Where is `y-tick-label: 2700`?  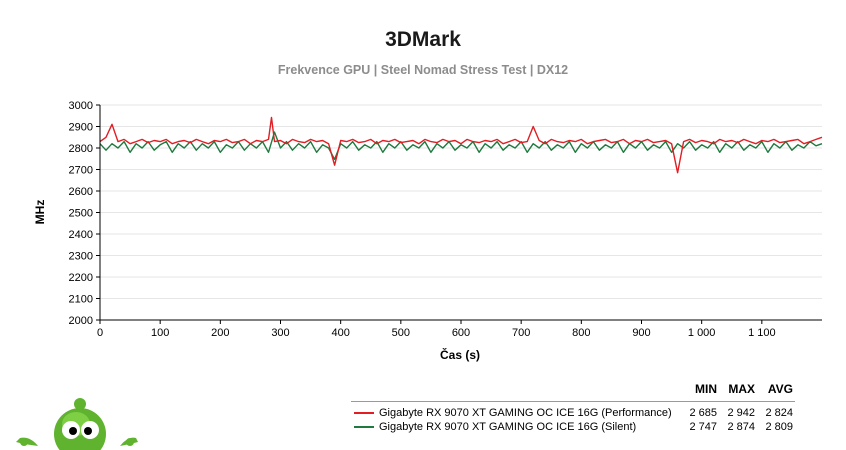 y-tick-label: 2700 is located at coordinates (81, 171).